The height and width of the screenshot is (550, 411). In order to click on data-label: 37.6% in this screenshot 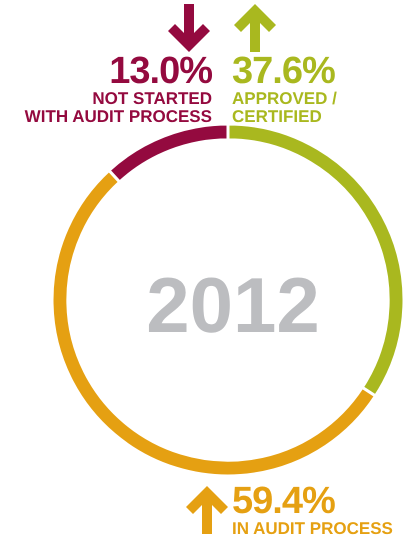, I will do `click(283, 71)`.